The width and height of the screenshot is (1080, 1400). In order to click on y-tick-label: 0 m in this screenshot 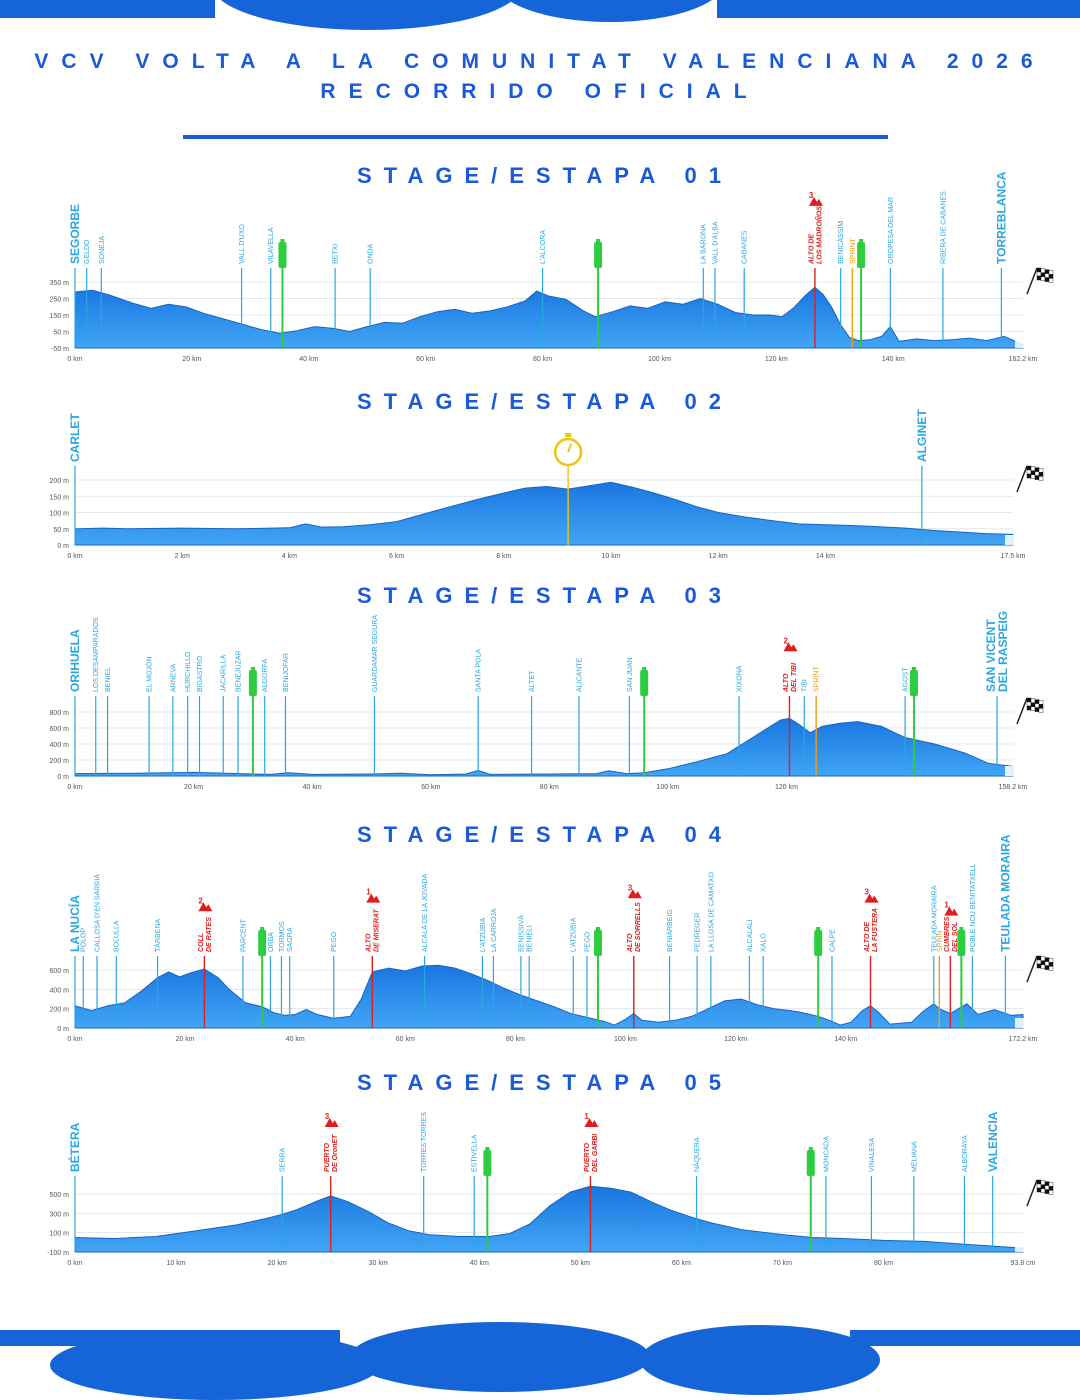, I will do `click(63, 1029)`.